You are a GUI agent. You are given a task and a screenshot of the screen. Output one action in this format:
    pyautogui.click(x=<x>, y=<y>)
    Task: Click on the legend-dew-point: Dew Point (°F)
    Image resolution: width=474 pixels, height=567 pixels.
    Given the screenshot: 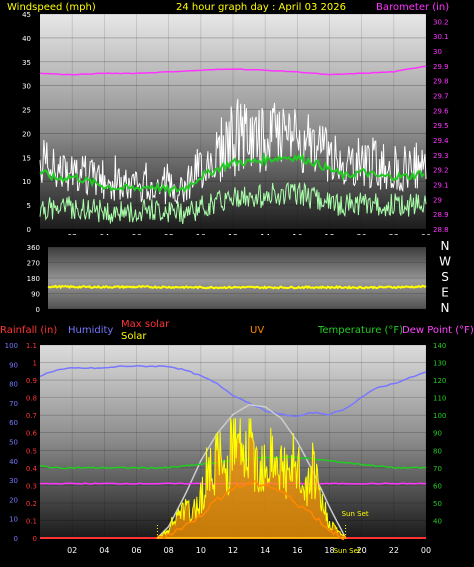 What is the action you would take?
    pyautogui.click(x=438, y=330)
    